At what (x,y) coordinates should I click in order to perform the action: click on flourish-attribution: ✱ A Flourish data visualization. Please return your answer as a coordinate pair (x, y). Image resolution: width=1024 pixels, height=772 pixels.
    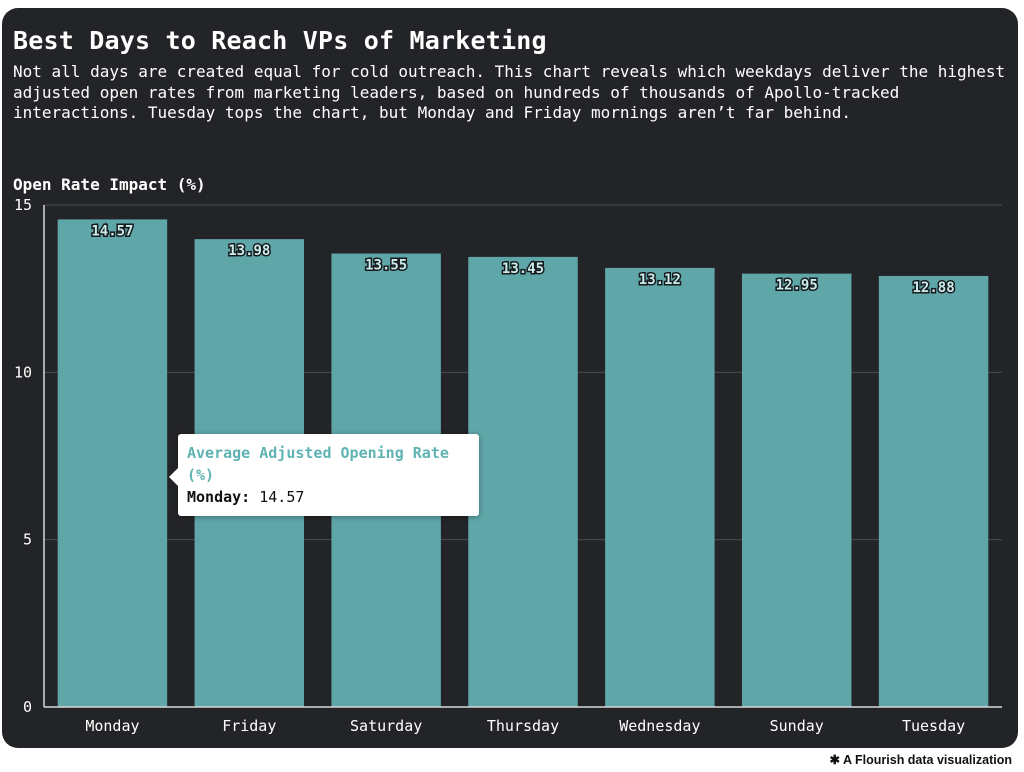
    Looking at the image, I should click on (921, 759).